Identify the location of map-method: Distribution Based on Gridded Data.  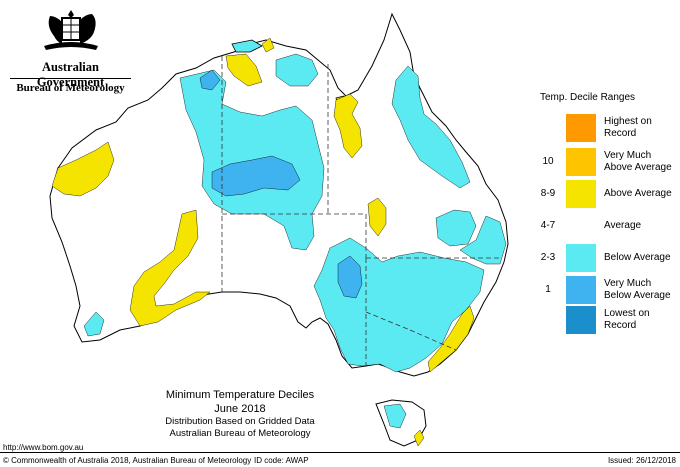
(240, 421).